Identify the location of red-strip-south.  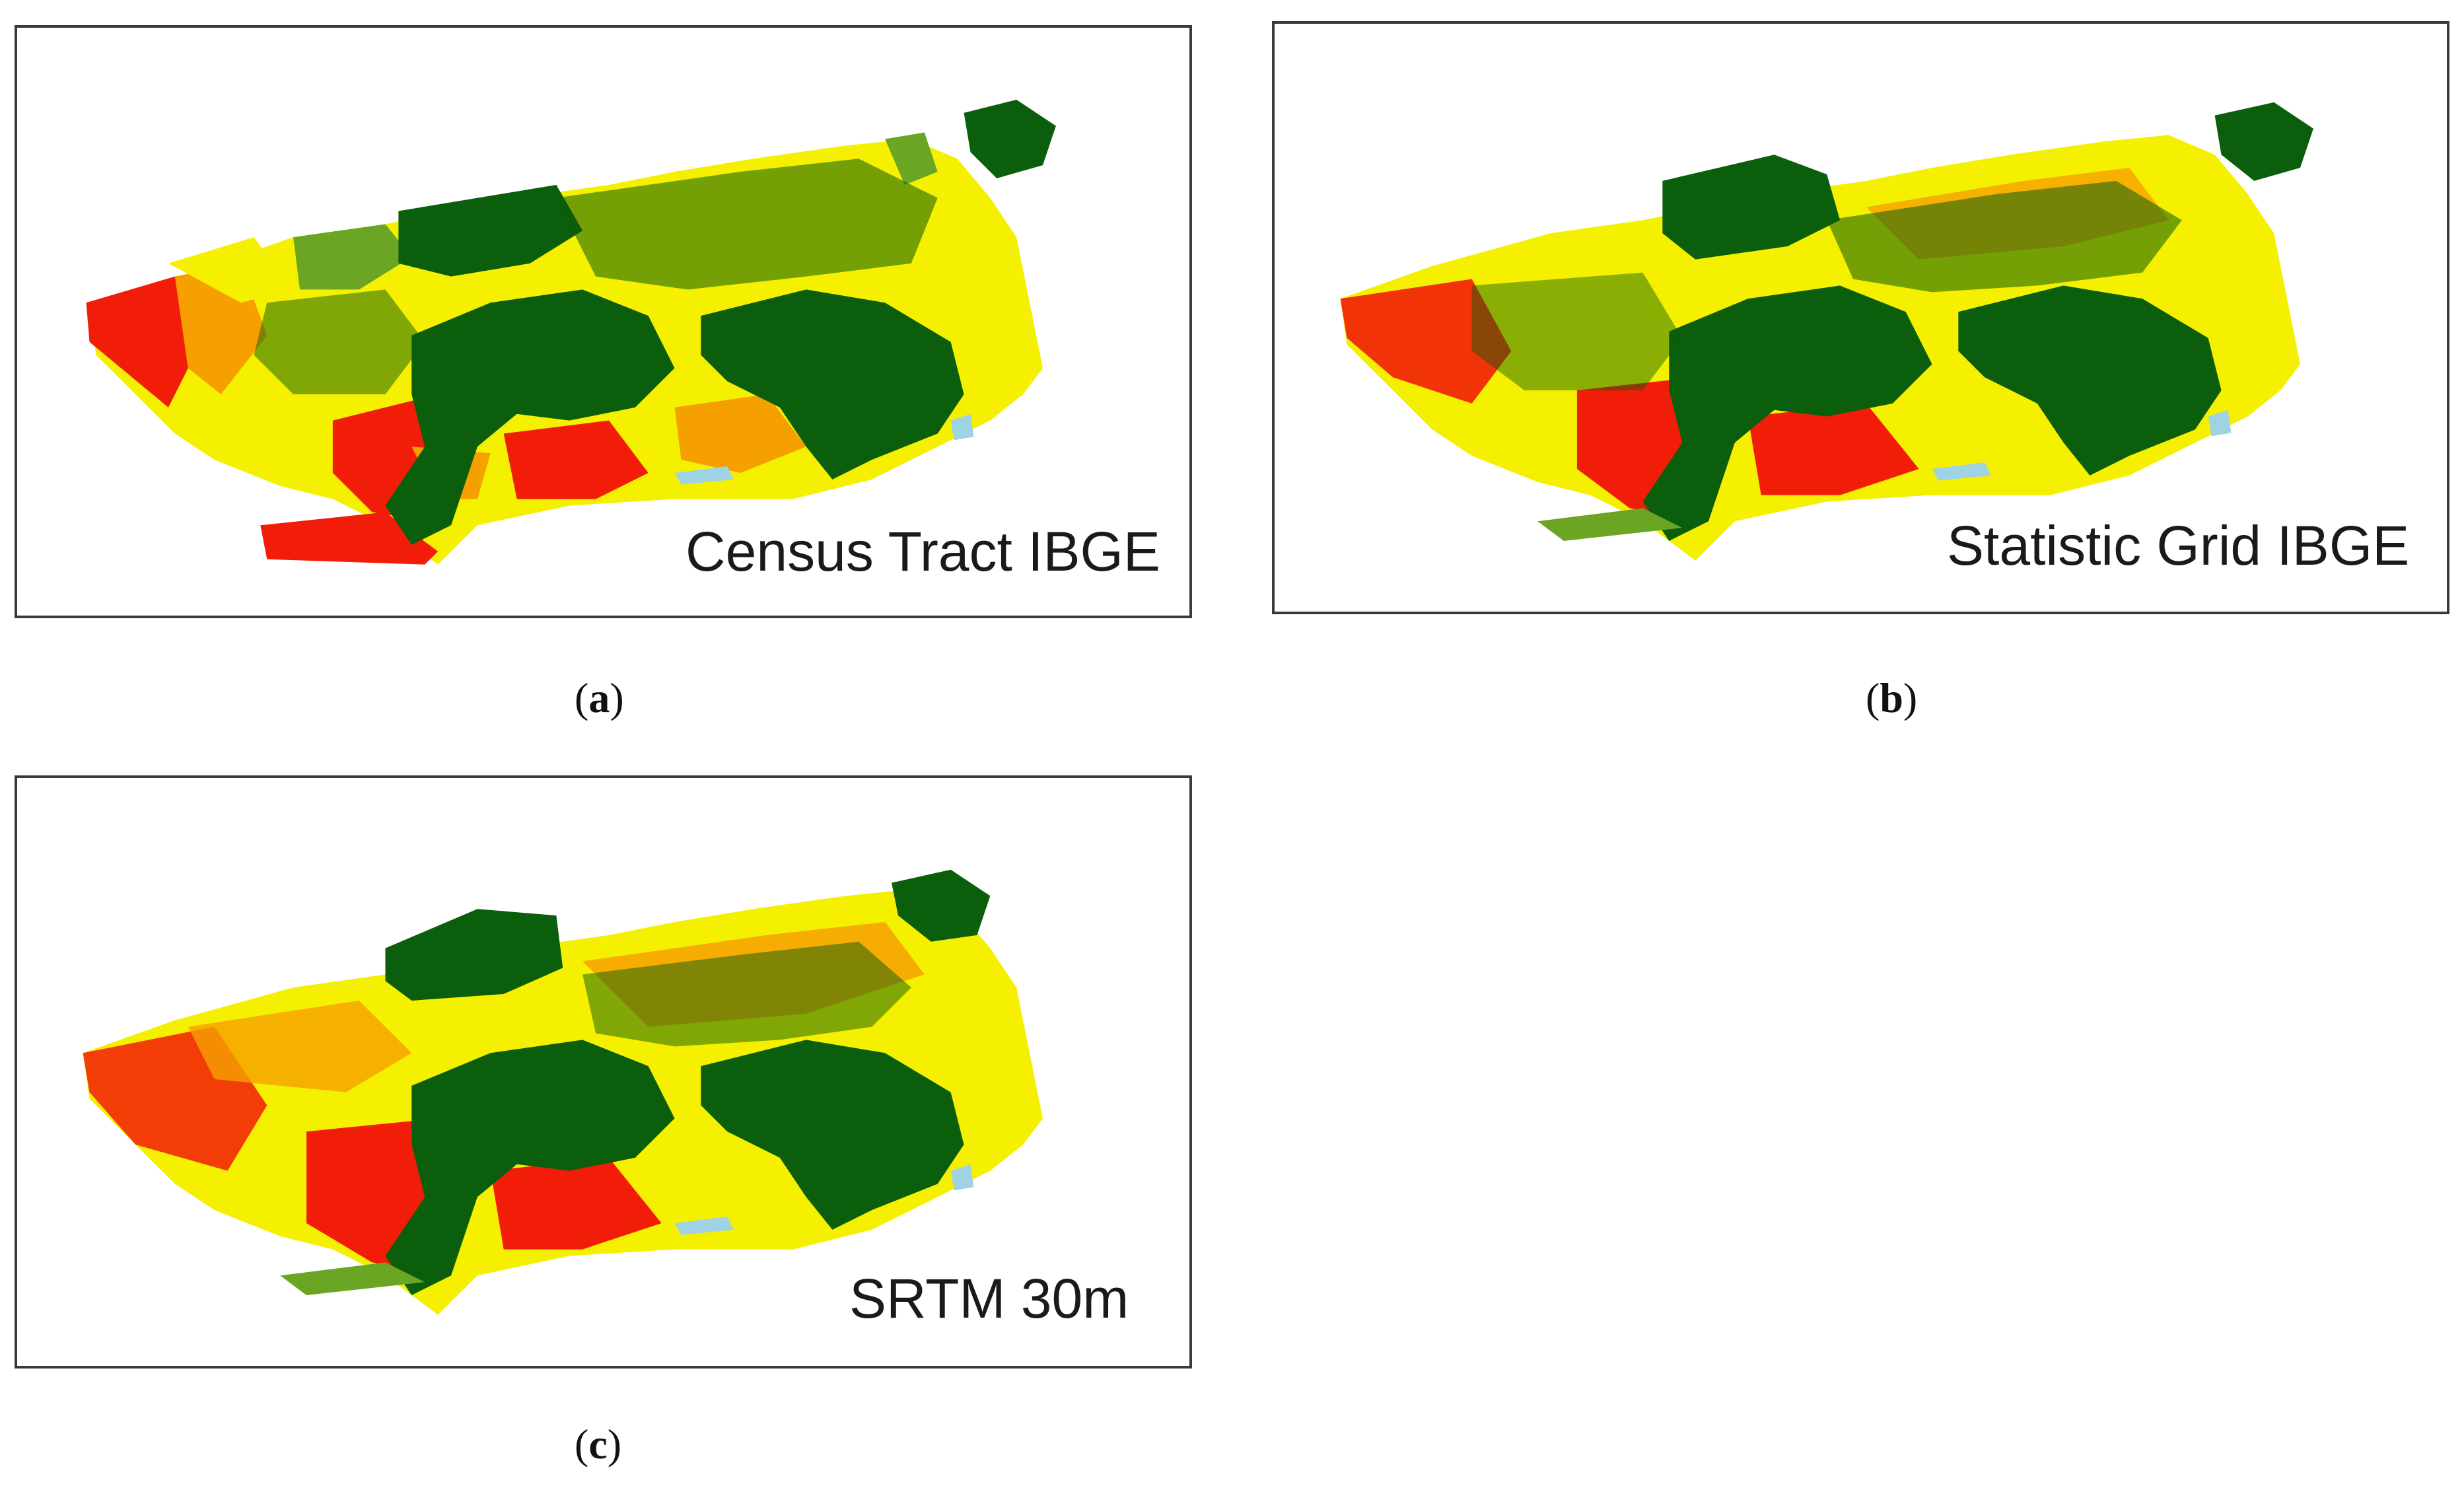
(349, 538).